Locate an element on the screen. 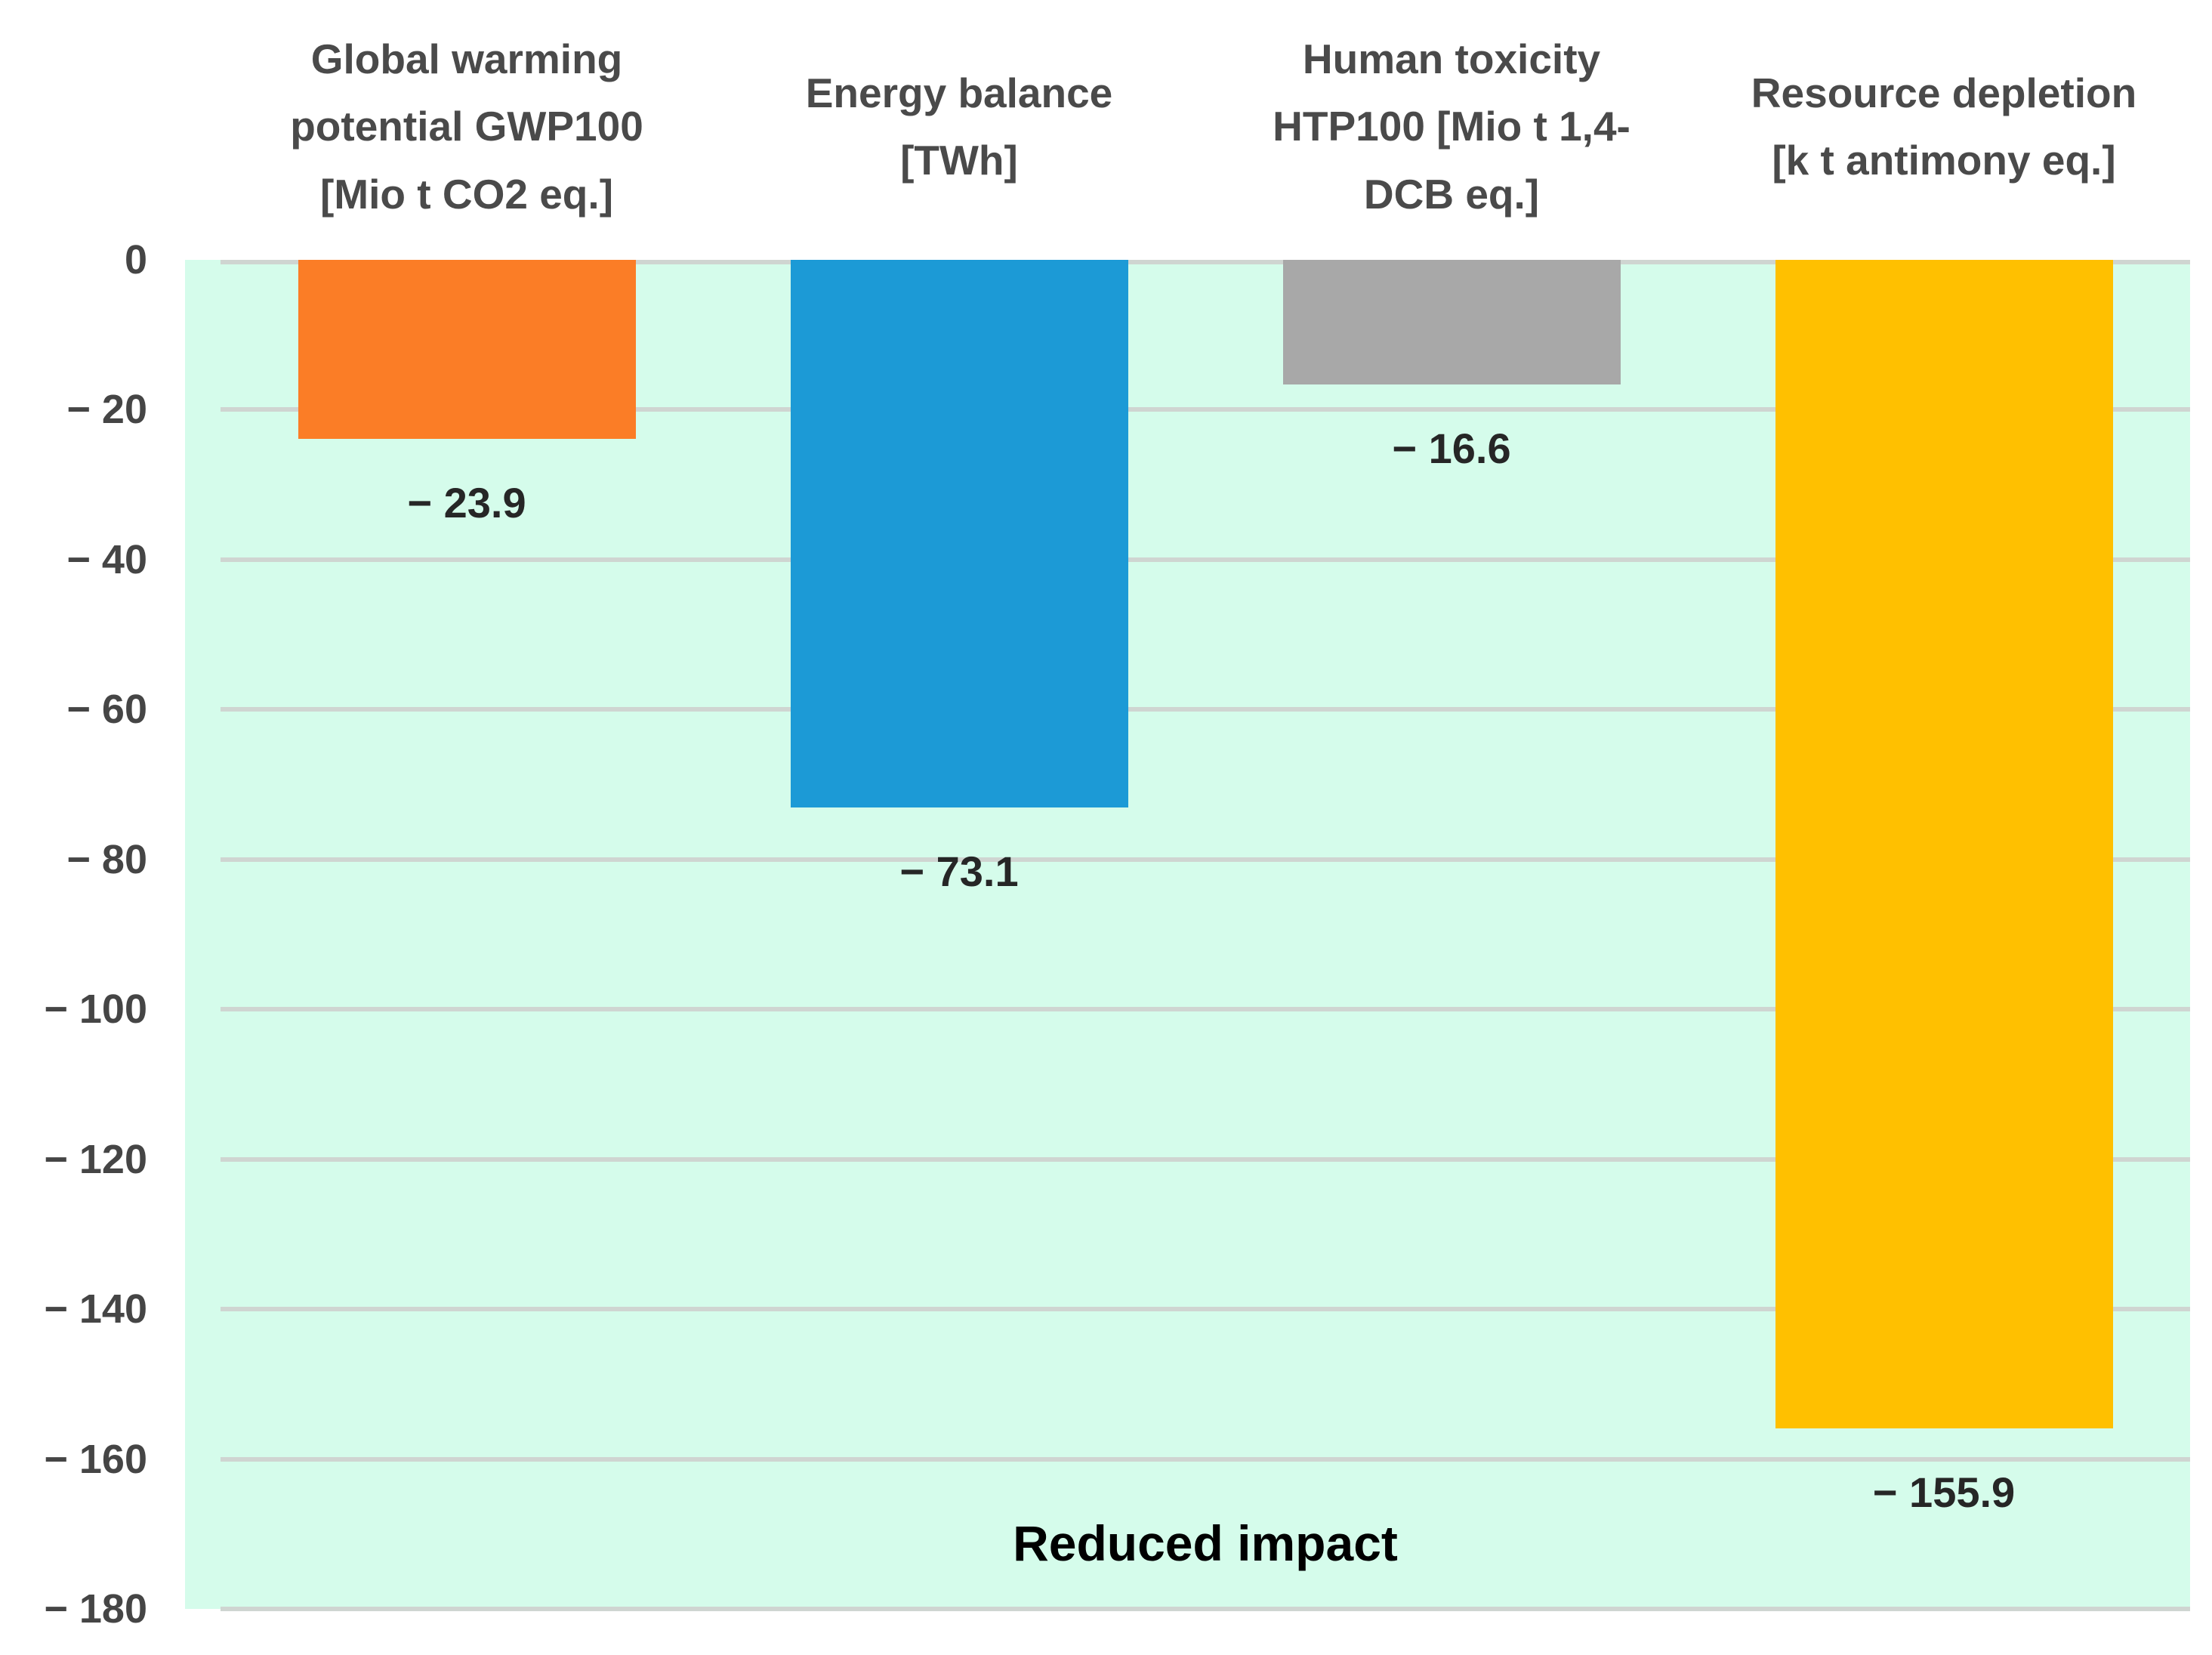 Image resolution: width=2212 pixels, height=1655 pixels. category-header: Resource depletion [k t antimony eq.] is located at coordinates (1944, 127).